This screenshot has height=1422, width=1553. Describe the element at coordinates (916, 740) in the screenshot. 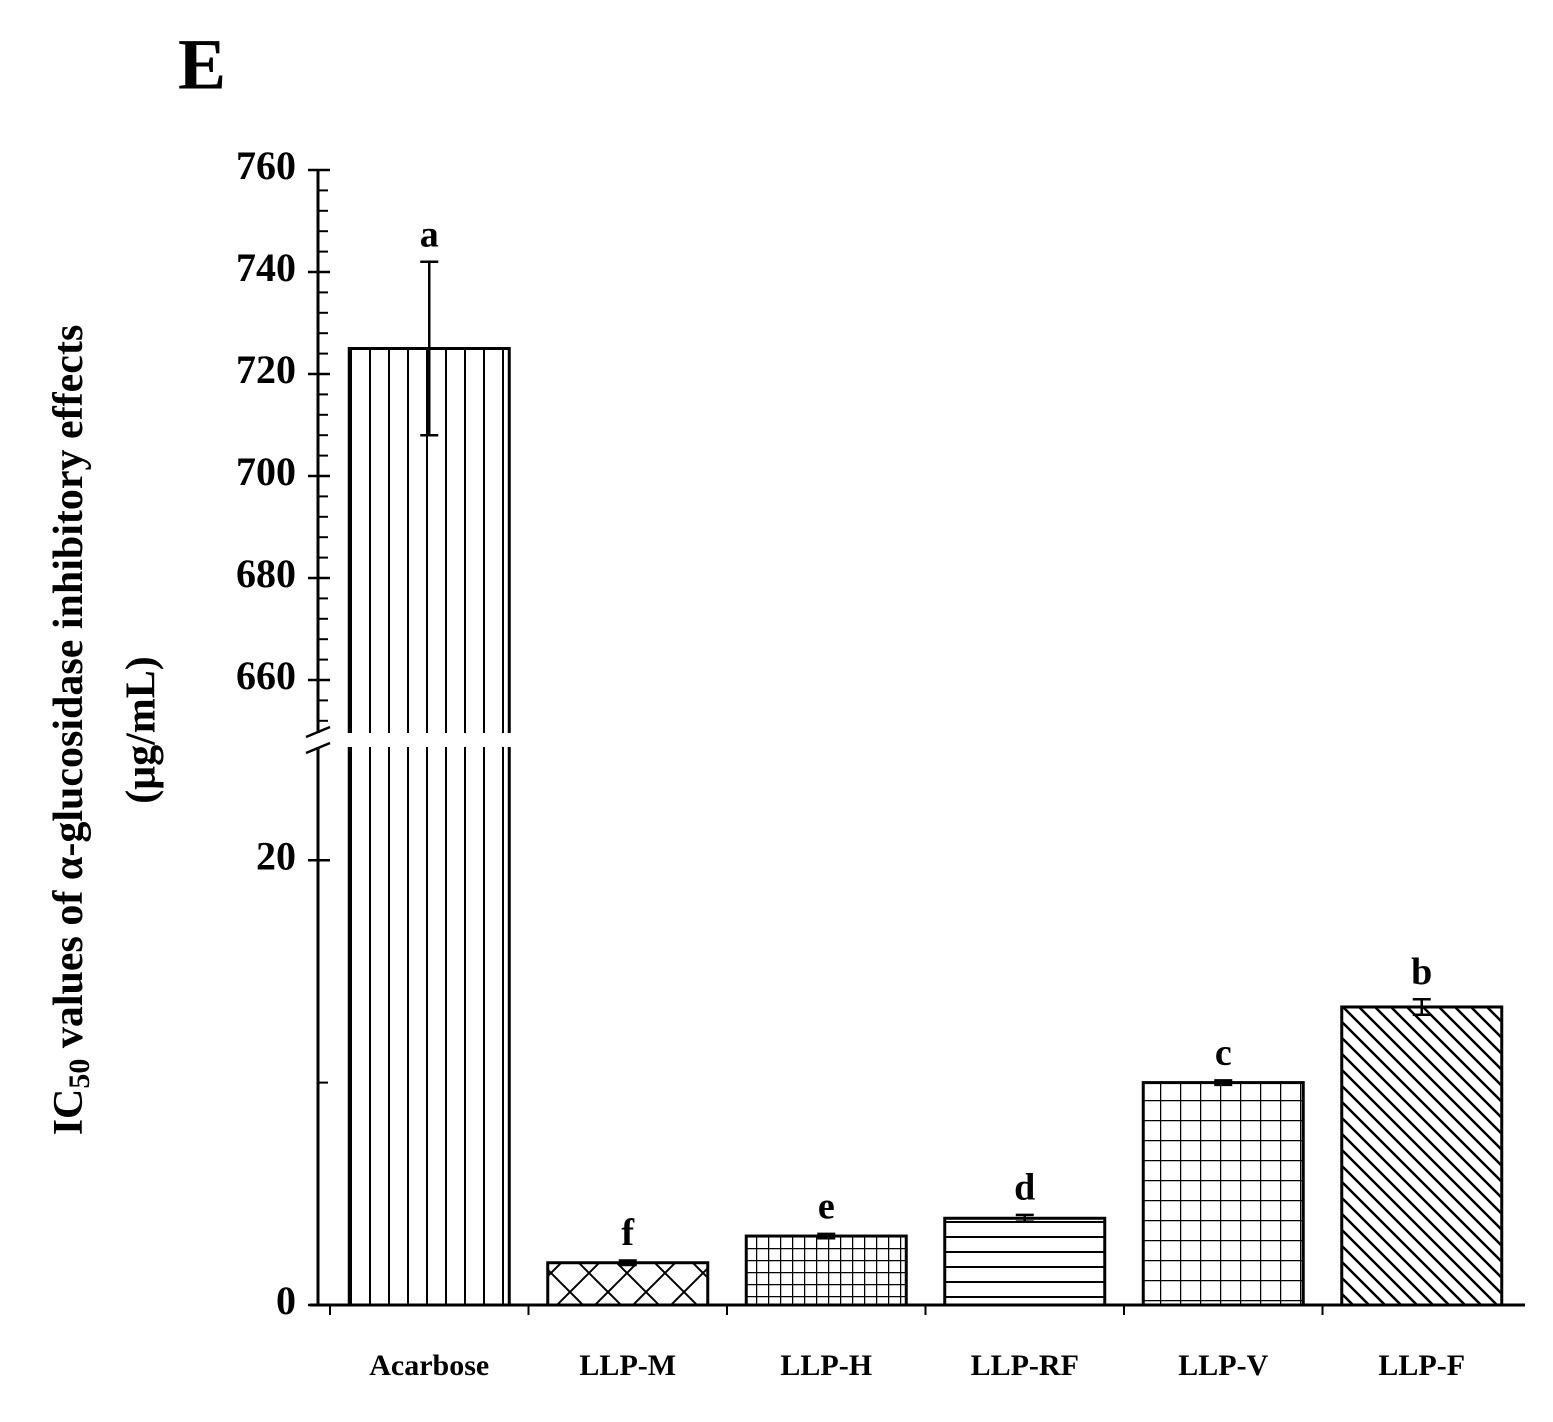

I see `axis-break-gap` at that location.